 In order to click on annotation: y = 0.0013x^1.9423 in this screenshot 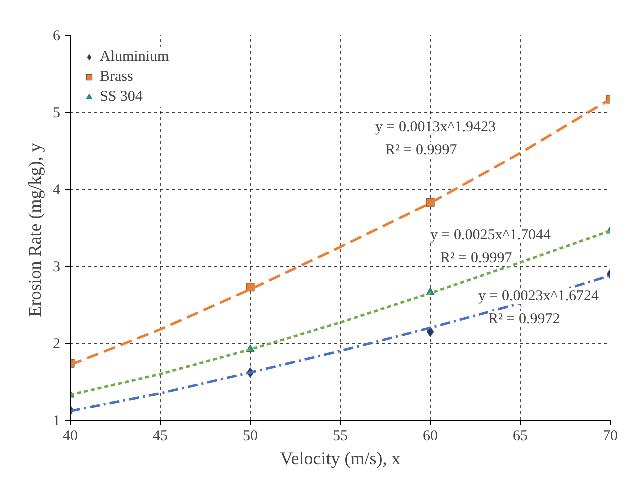, I will do `click(436, 128)`.